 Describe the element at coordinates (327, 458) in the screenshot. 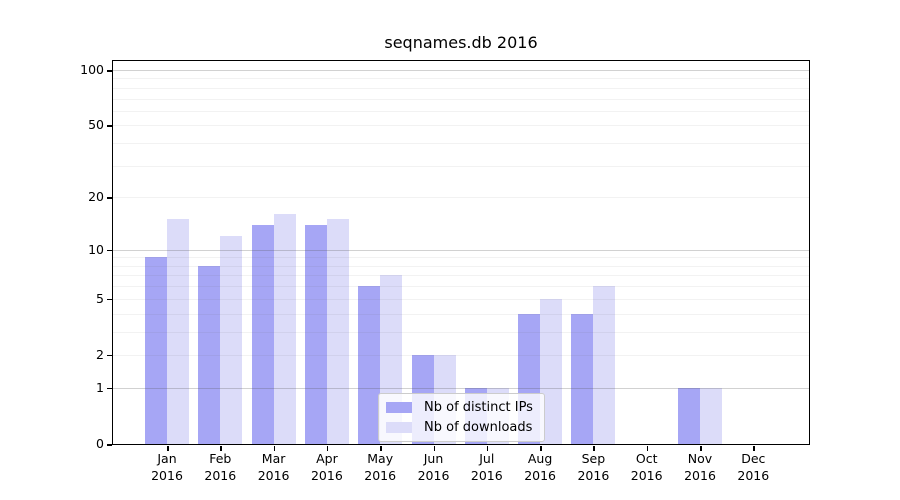

I see `x-tick-month: Apr` at that location.